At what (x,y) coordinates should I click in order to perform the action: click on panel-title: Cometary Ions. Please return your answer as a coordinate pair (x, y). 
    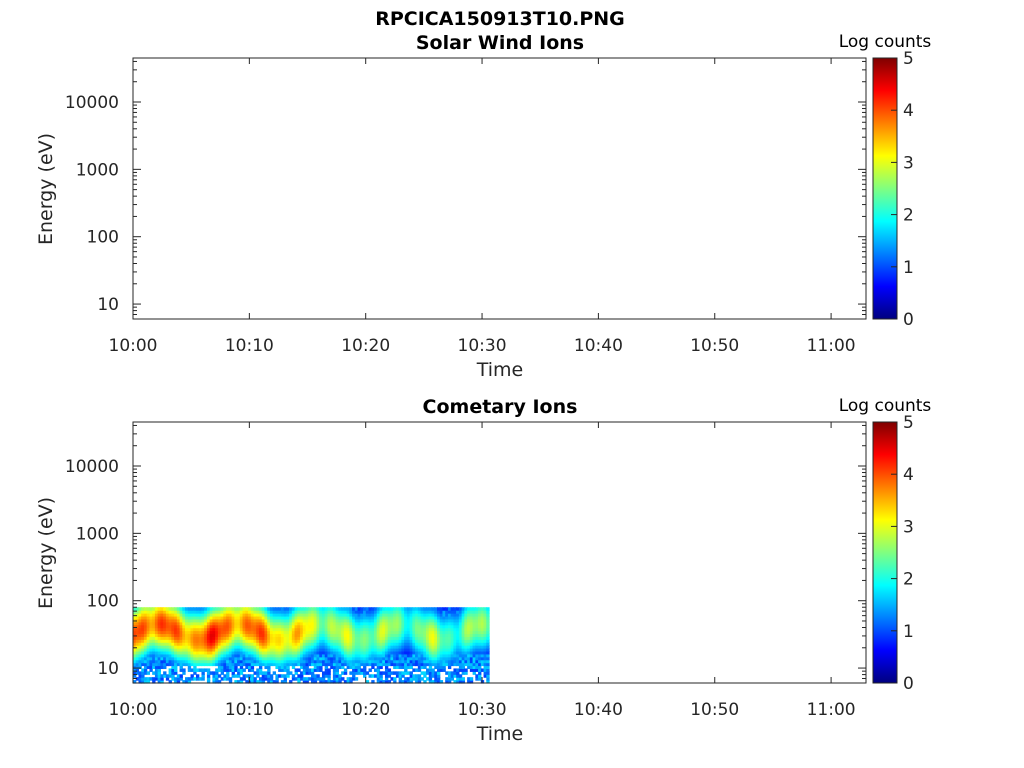
    Looking at the image, I should click on (500, 407).